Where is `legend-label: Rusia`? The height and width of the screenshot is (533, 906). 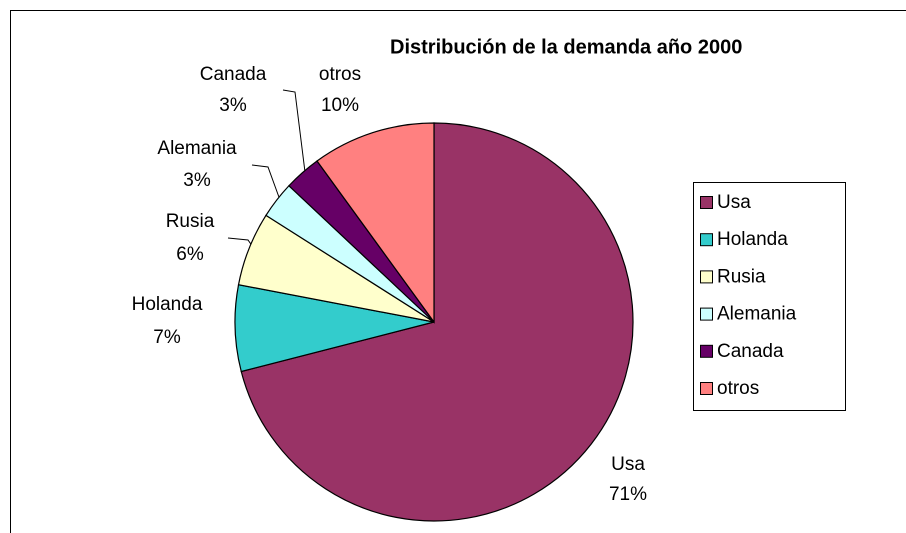 legend-label: Rusia is located at coordinates (741, 276).